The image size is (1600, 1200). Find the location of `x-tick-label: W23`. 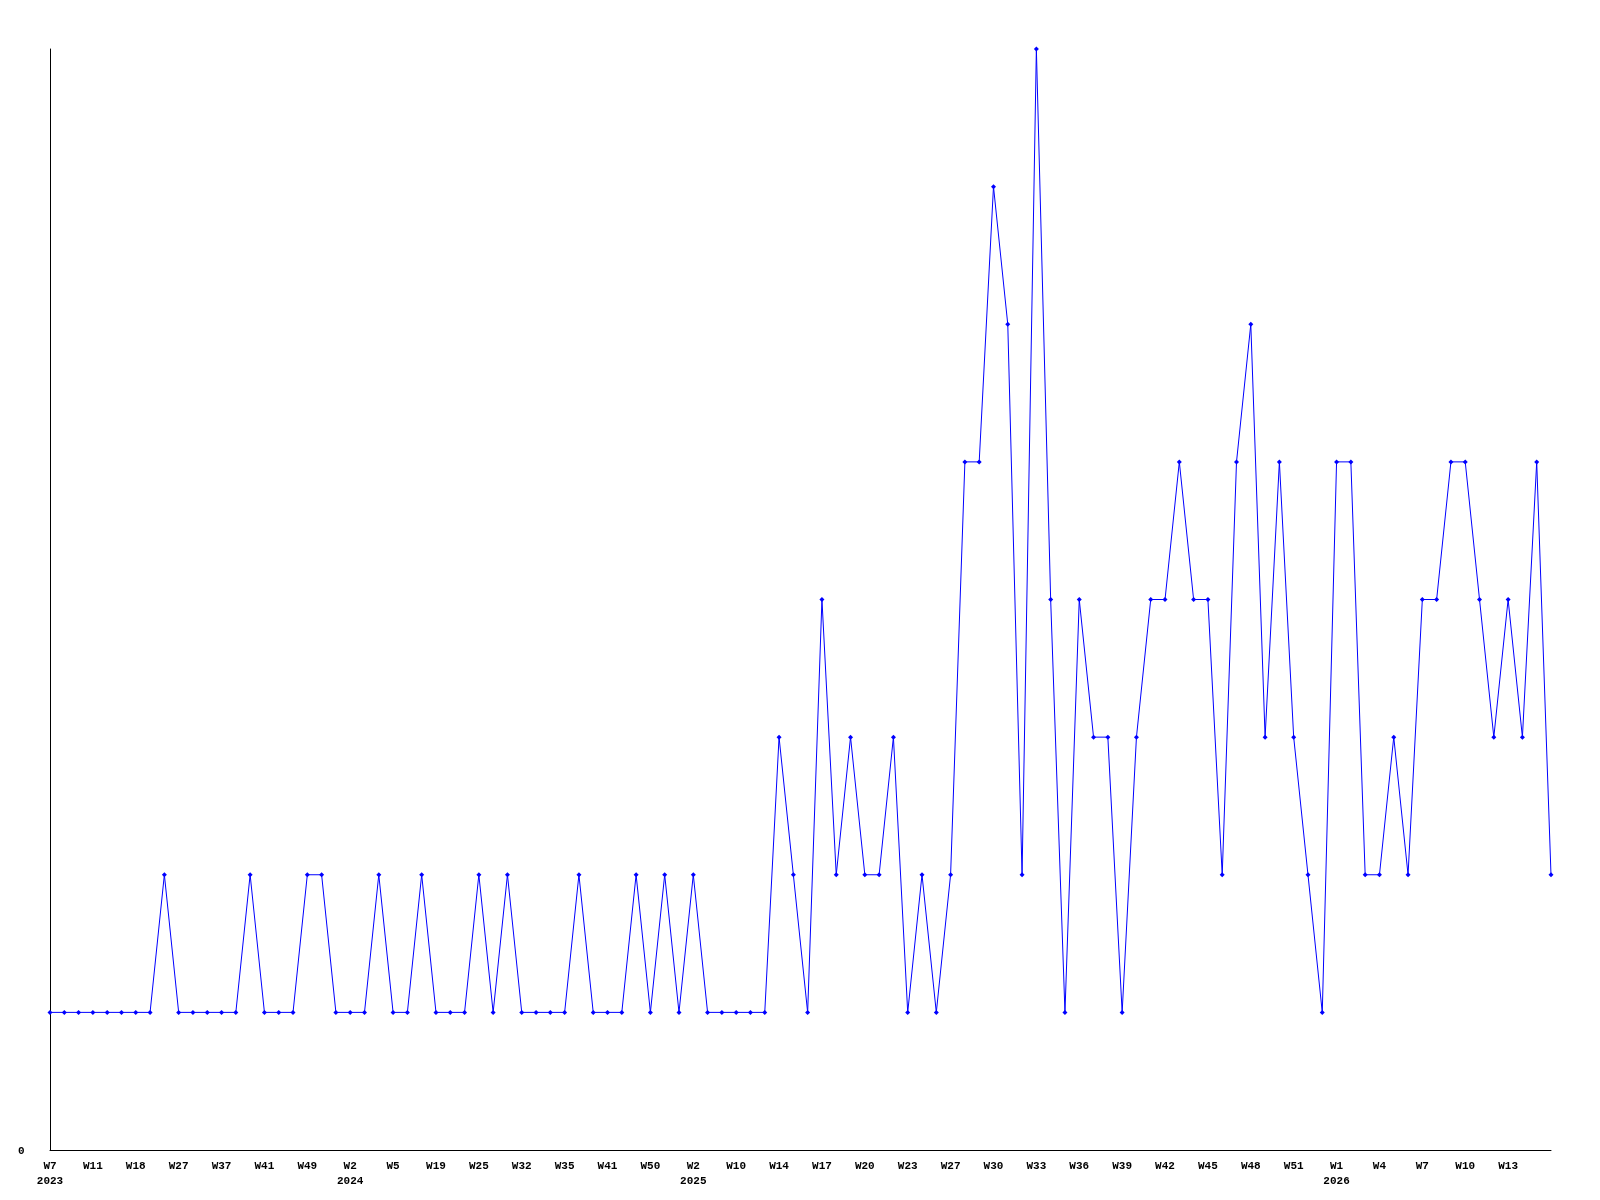

x-tick-label: W23 is located at coordinates (908, 1165).